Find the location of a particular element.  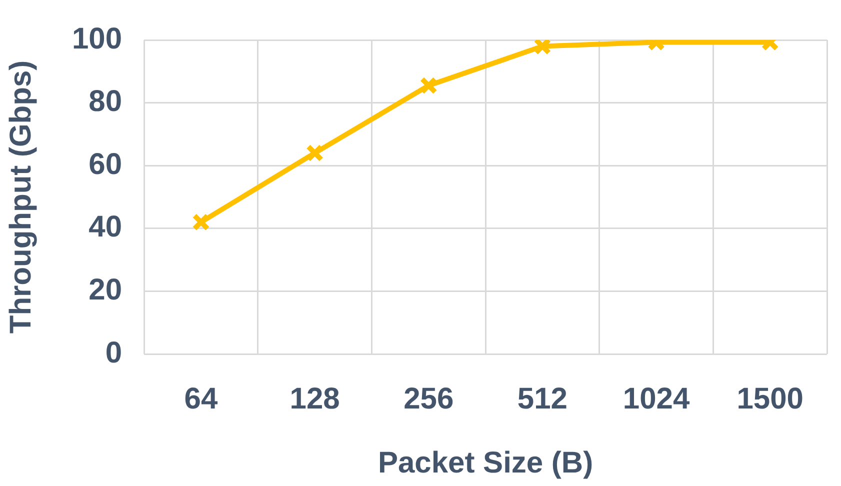

x-tick-label: 64 is located at coordinates (201, 399).